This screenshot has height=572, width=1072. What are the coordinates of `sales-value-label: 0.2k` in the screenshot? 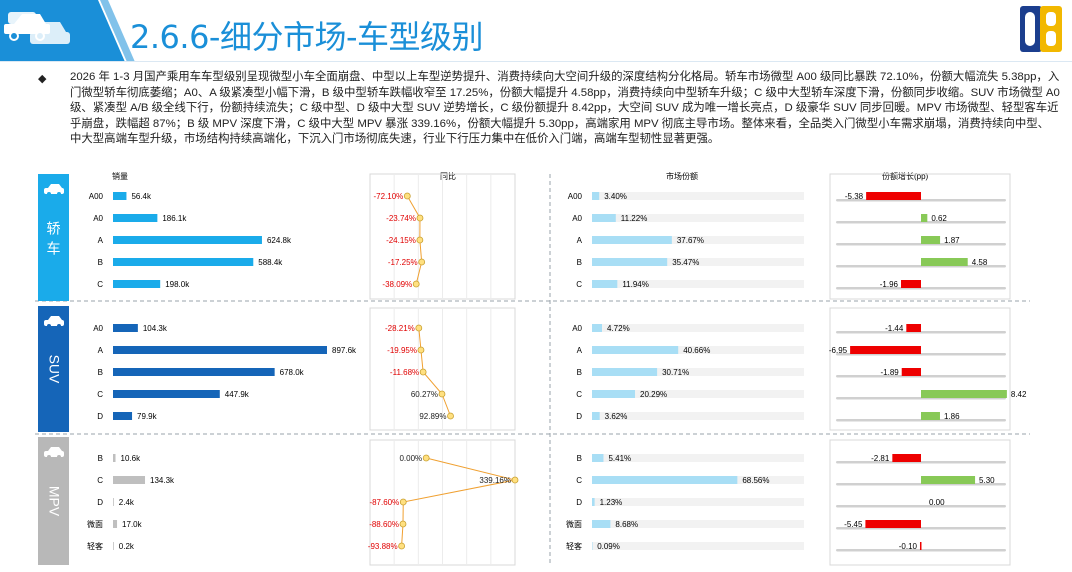 It's located at (127, 546).